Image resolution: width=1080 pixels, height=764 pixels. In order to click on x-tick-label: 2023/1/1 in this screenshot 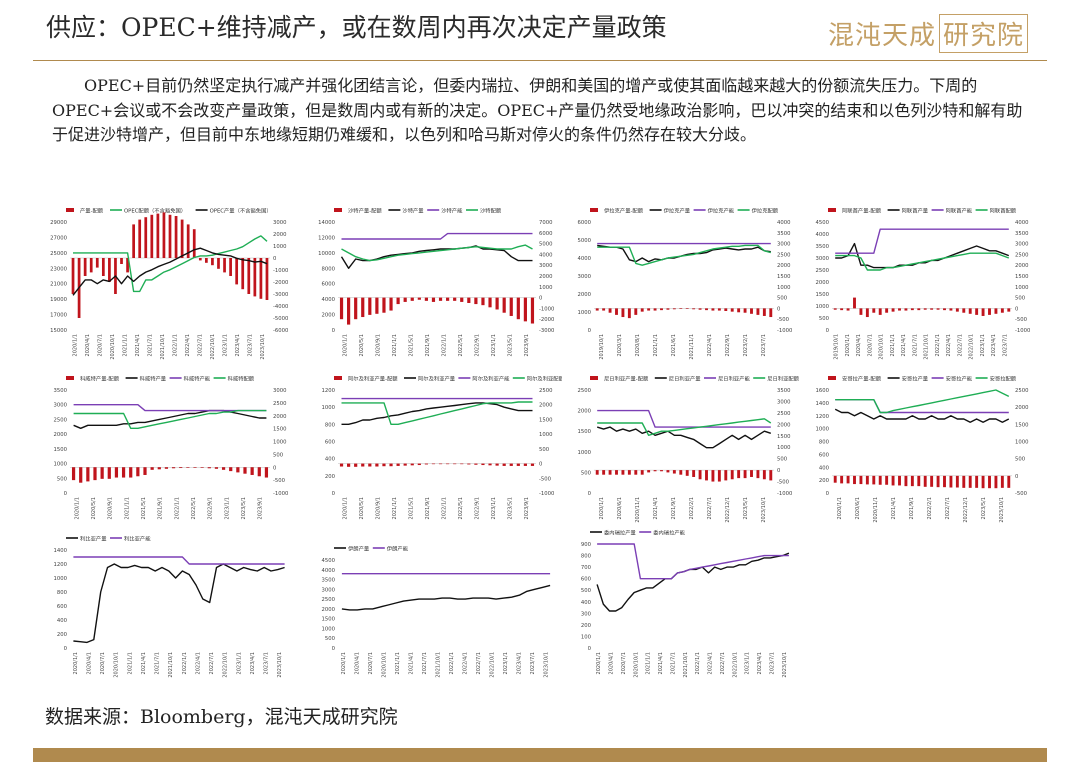, I will do `click(227, 508)`.